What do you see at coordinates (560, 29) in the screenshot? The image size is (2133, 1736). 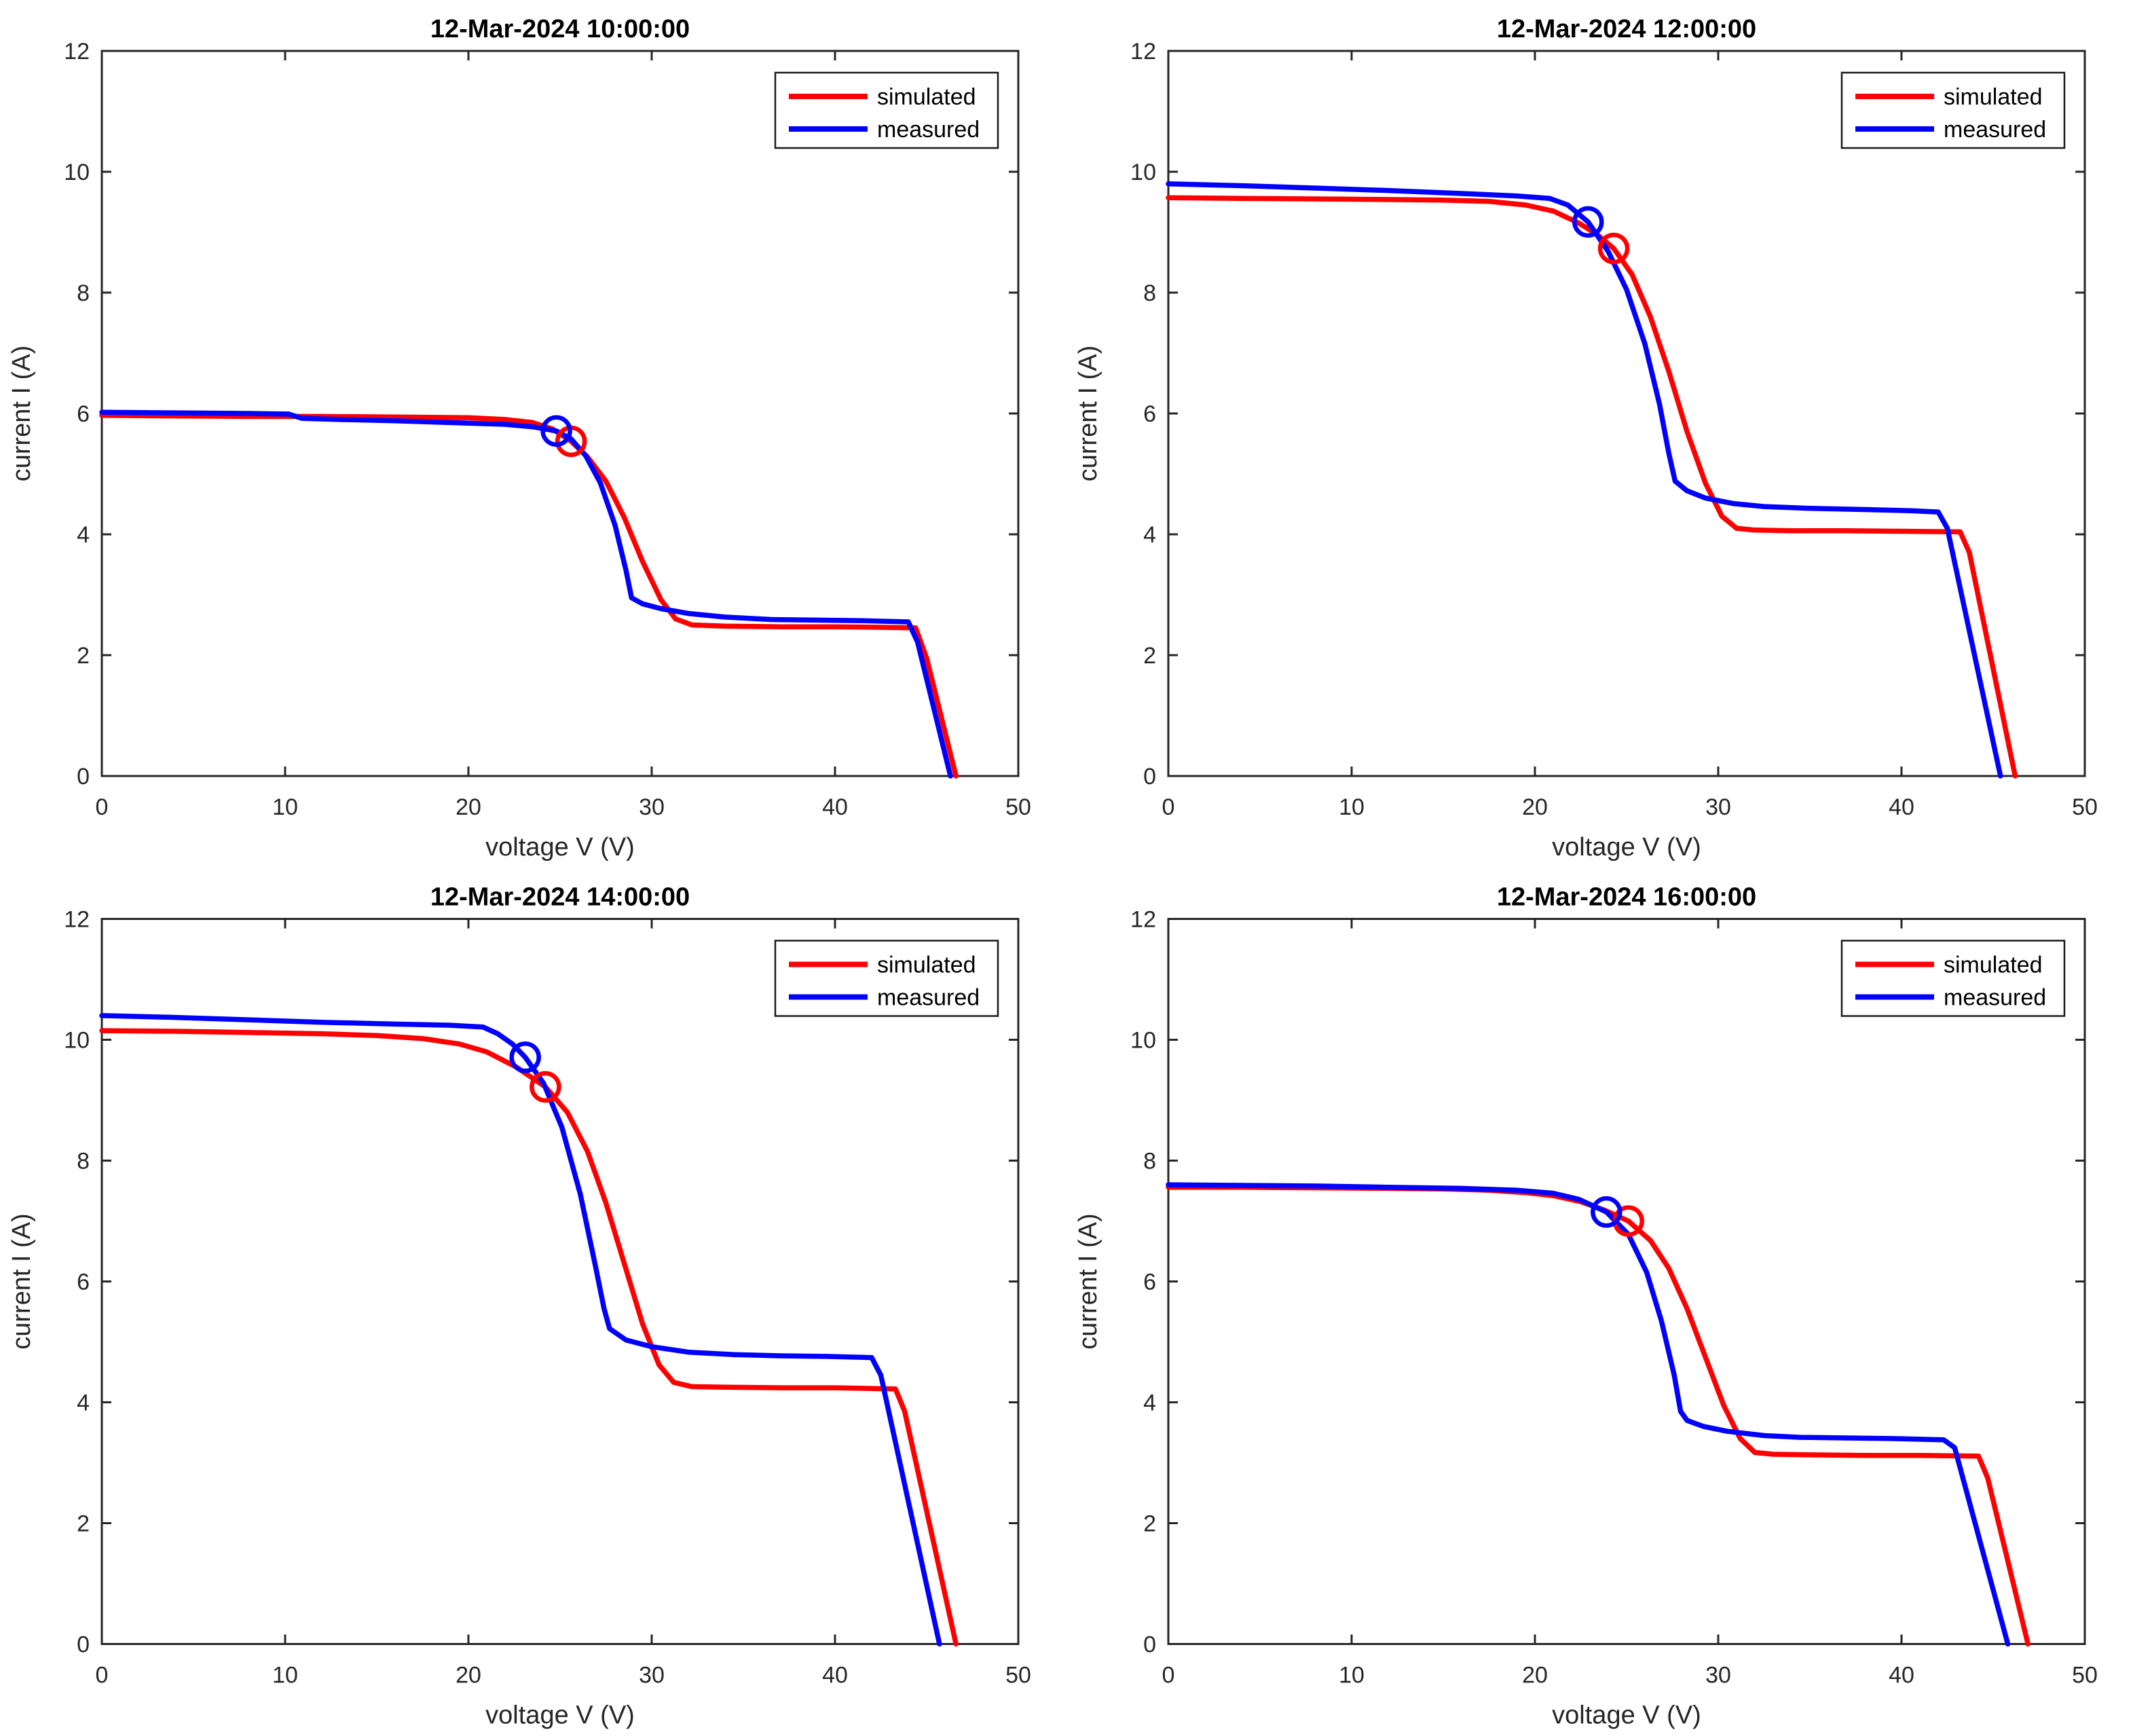 I see `subplot-title: 12-Mar-2024 10:00:00` at bounding box center [560, 29].